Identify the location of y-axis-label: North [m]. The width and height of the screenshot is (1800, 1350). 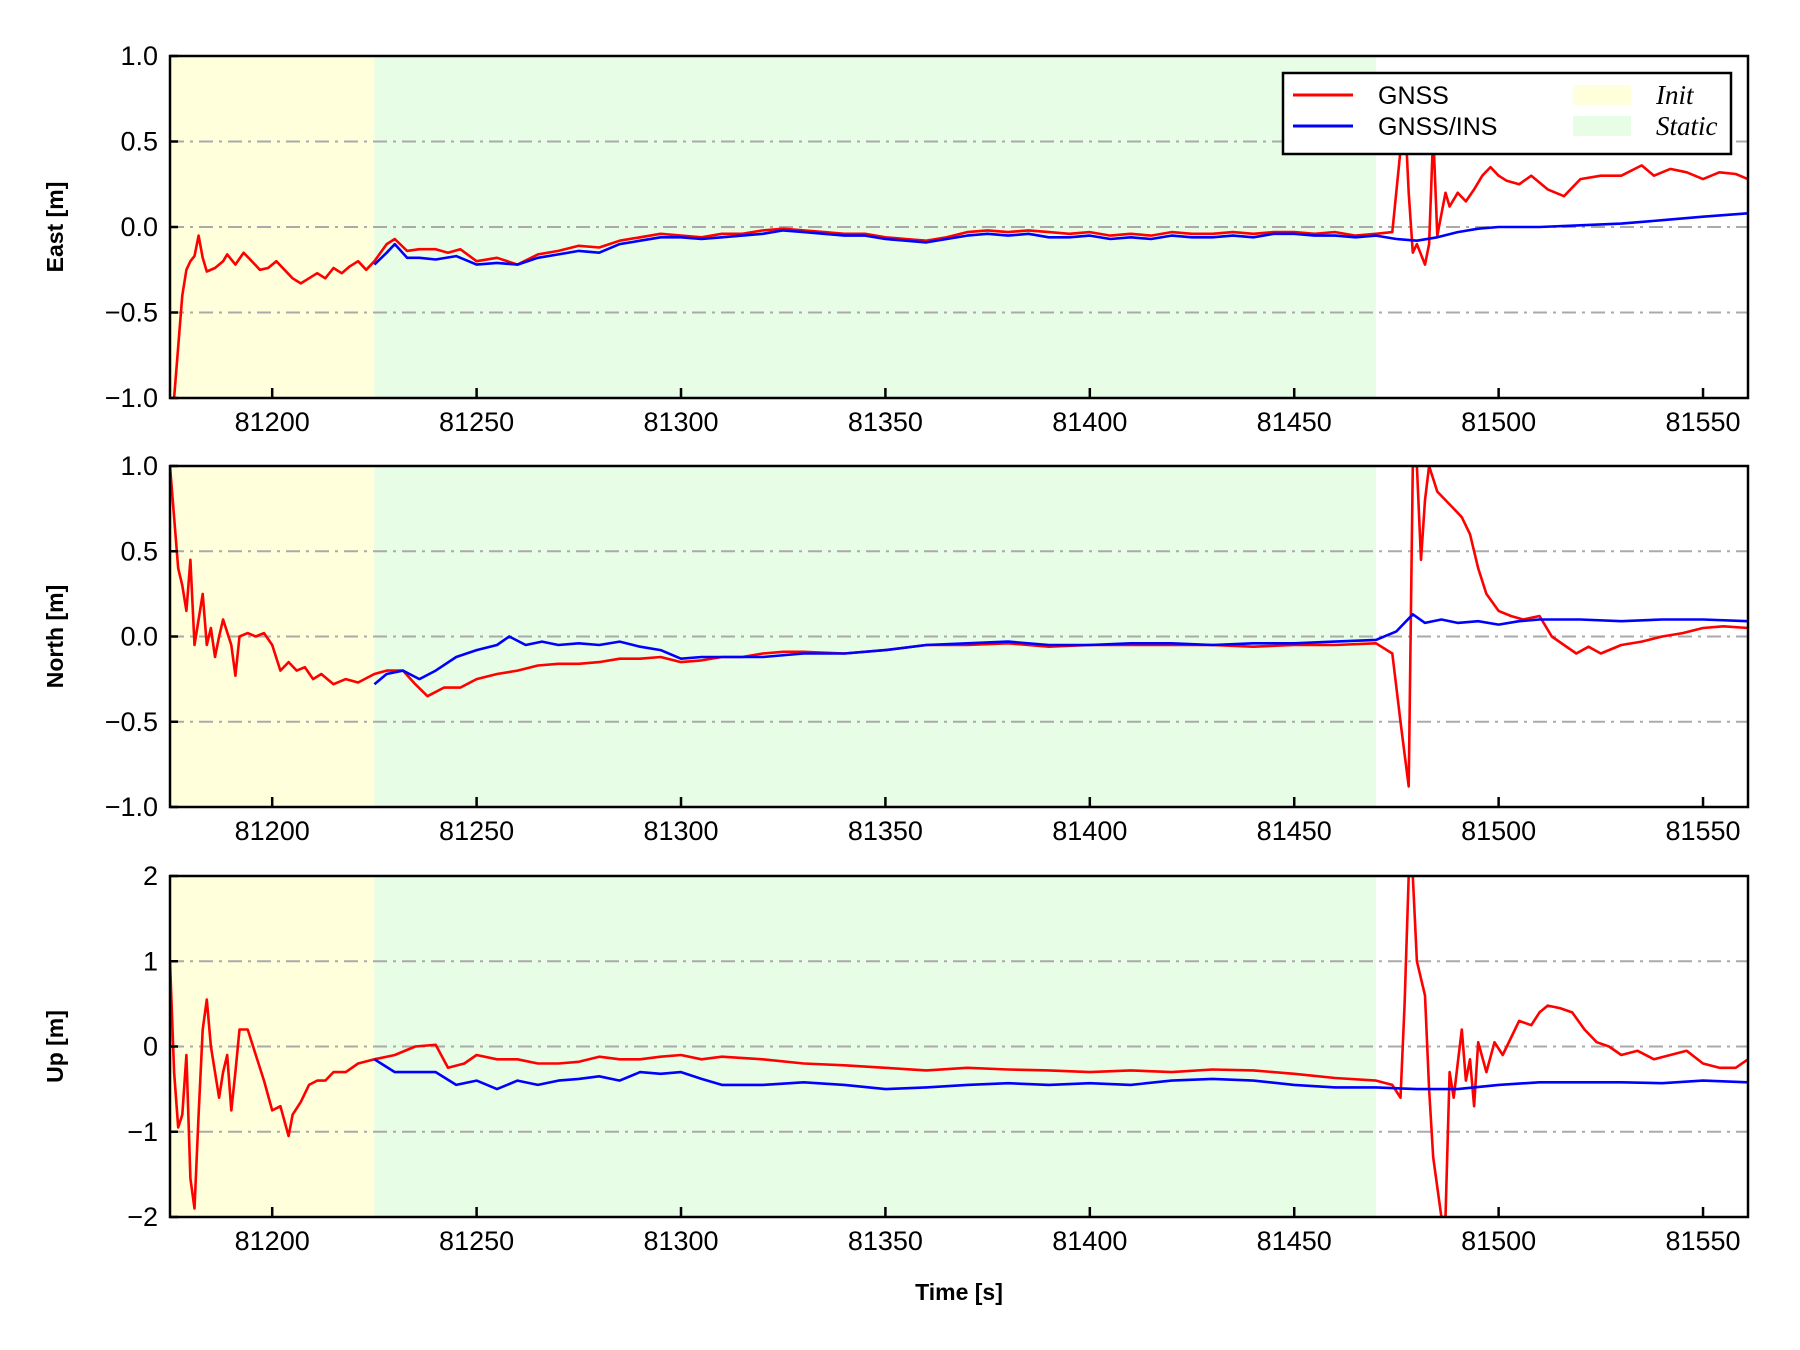
(55, 636).